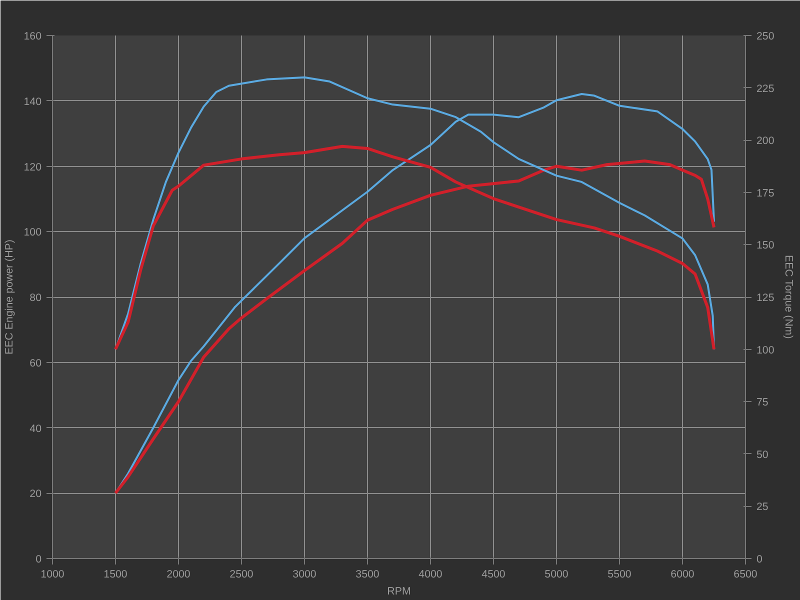  What do you see at coordinates (36, 428) in the screenshot?
I see `y-tick-label: 40` at bounding box center [36, 428].